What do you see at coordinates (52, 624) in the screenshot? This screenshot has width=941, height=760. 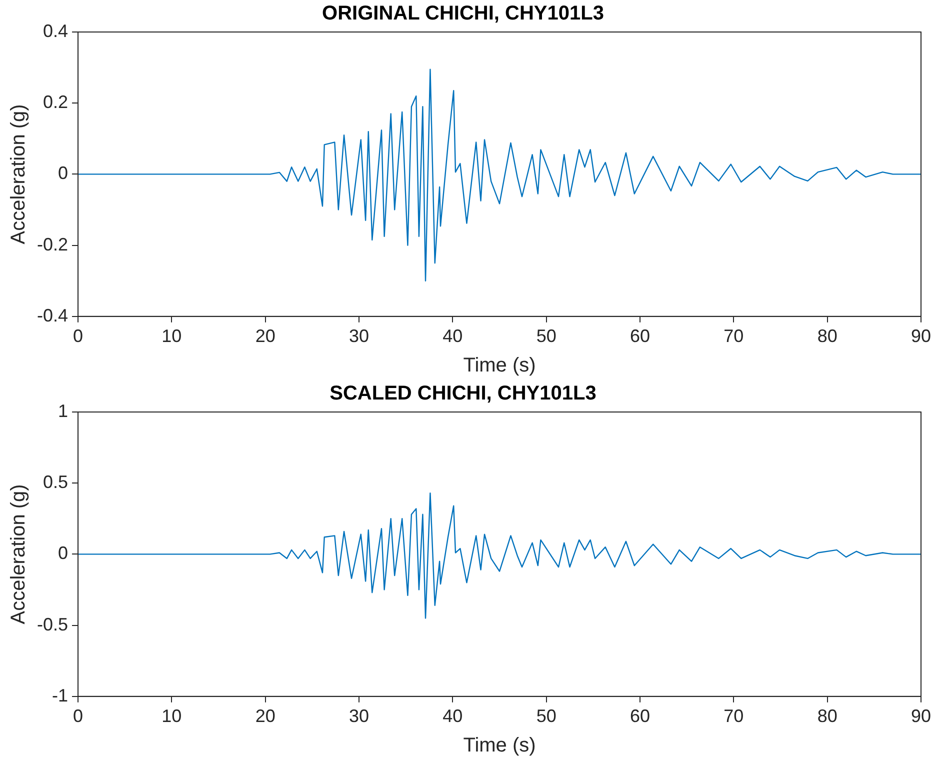 I see `y-tick-label: -0.5` at bounding box center [52, 624].